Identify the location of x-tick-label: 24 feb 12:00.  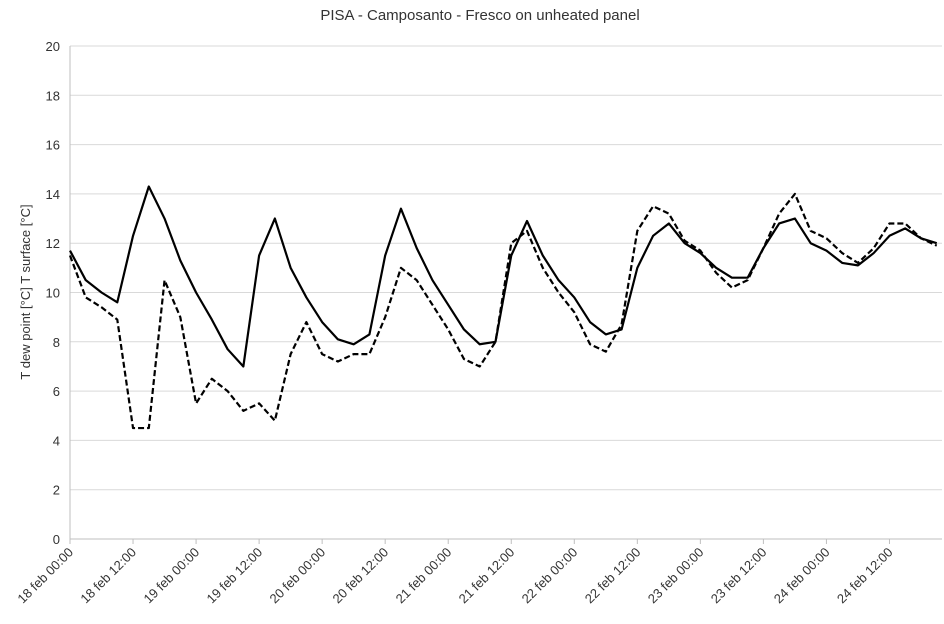
(865, 576).